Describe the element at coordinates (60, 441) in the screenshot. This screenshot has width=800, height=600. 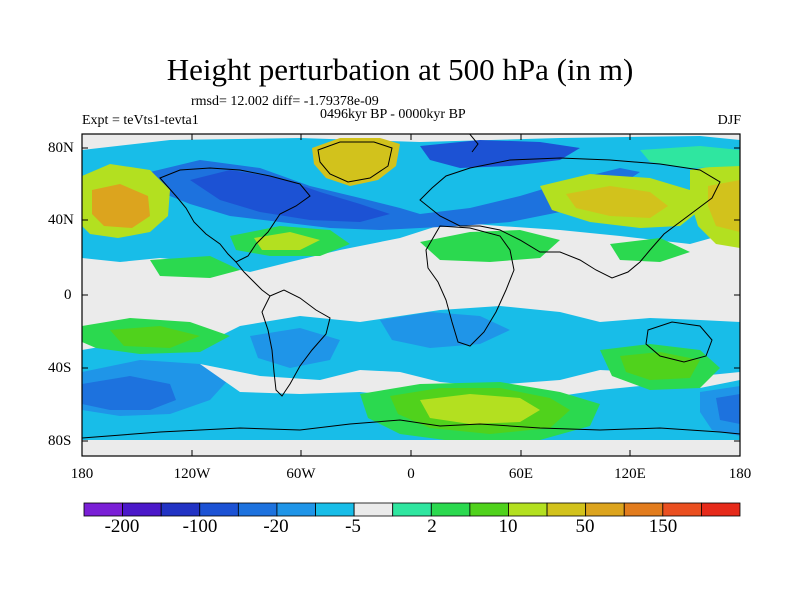
I see `y-tick-label-80s: 80S` at that location.